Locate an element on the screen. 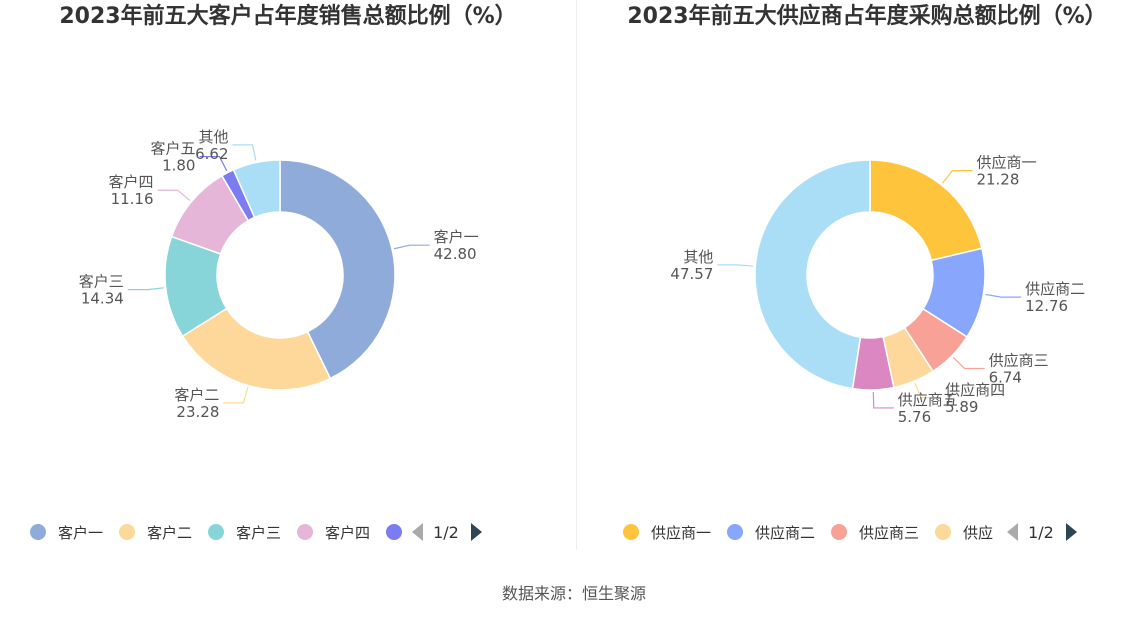  slice-label-0-1: 客户二 is located at coordinates (196, 395).